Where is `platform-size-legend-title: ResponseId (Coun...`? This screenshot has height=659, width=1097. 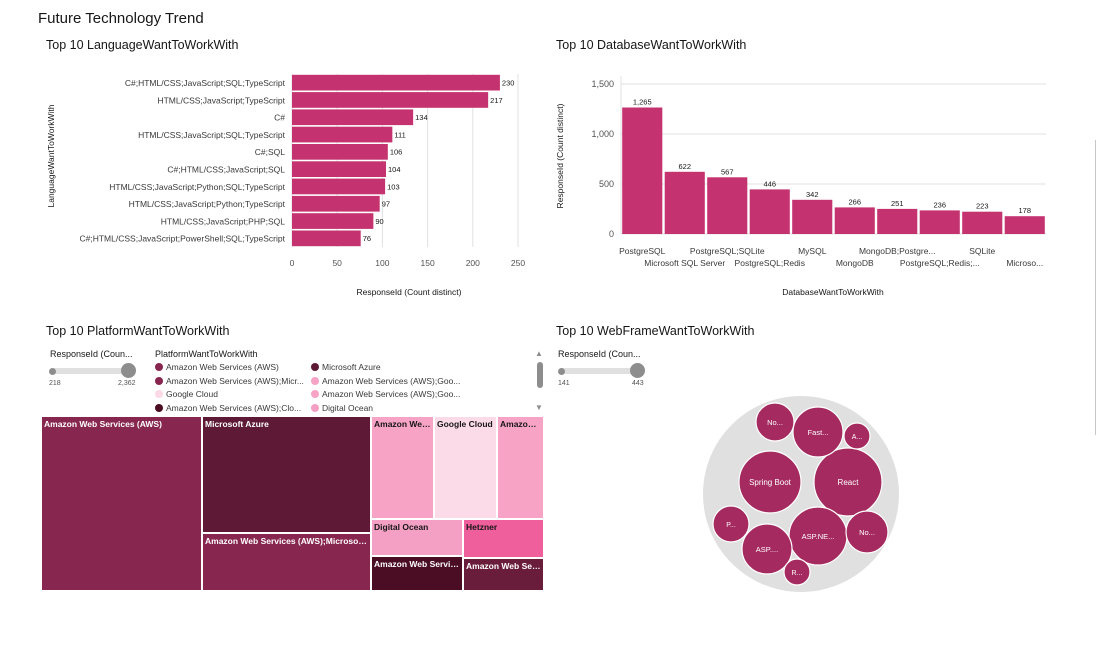 platform-size-legend-title: ResponseId (Coun... is located at coordinates (91, 354).